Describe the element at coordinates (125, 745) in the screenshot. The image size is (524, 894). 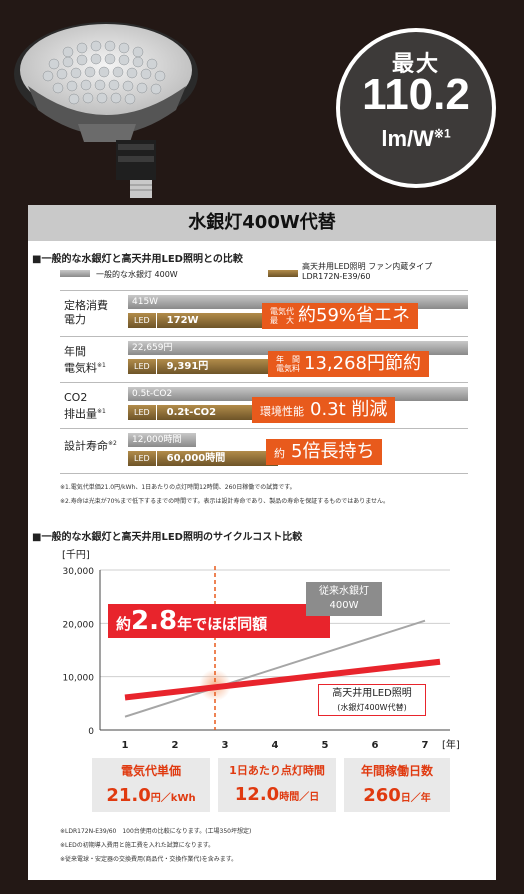
I see `x-tick-label: 1` at that location.